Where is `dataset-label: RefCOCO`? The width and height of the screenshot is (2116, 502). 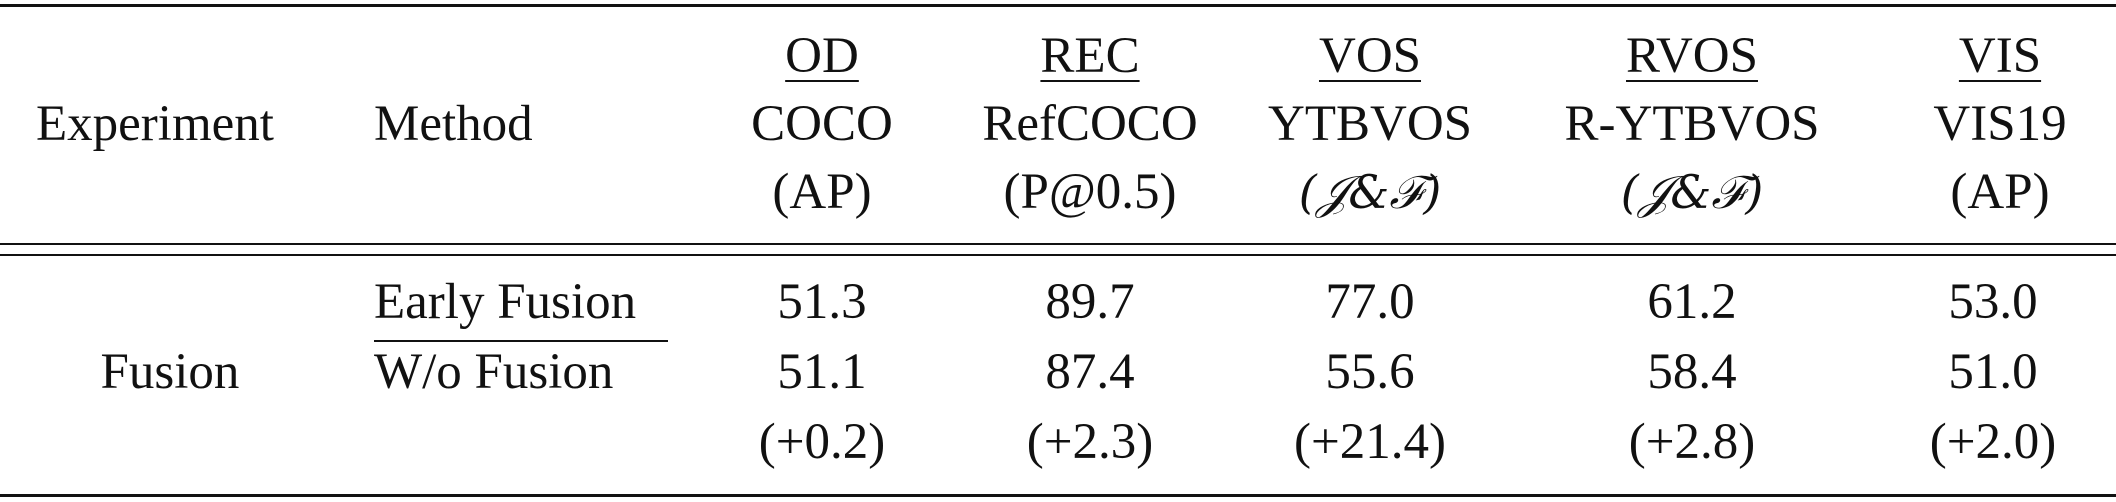
dataset-label: RefCOCO is located at coordinates (1090, 124).